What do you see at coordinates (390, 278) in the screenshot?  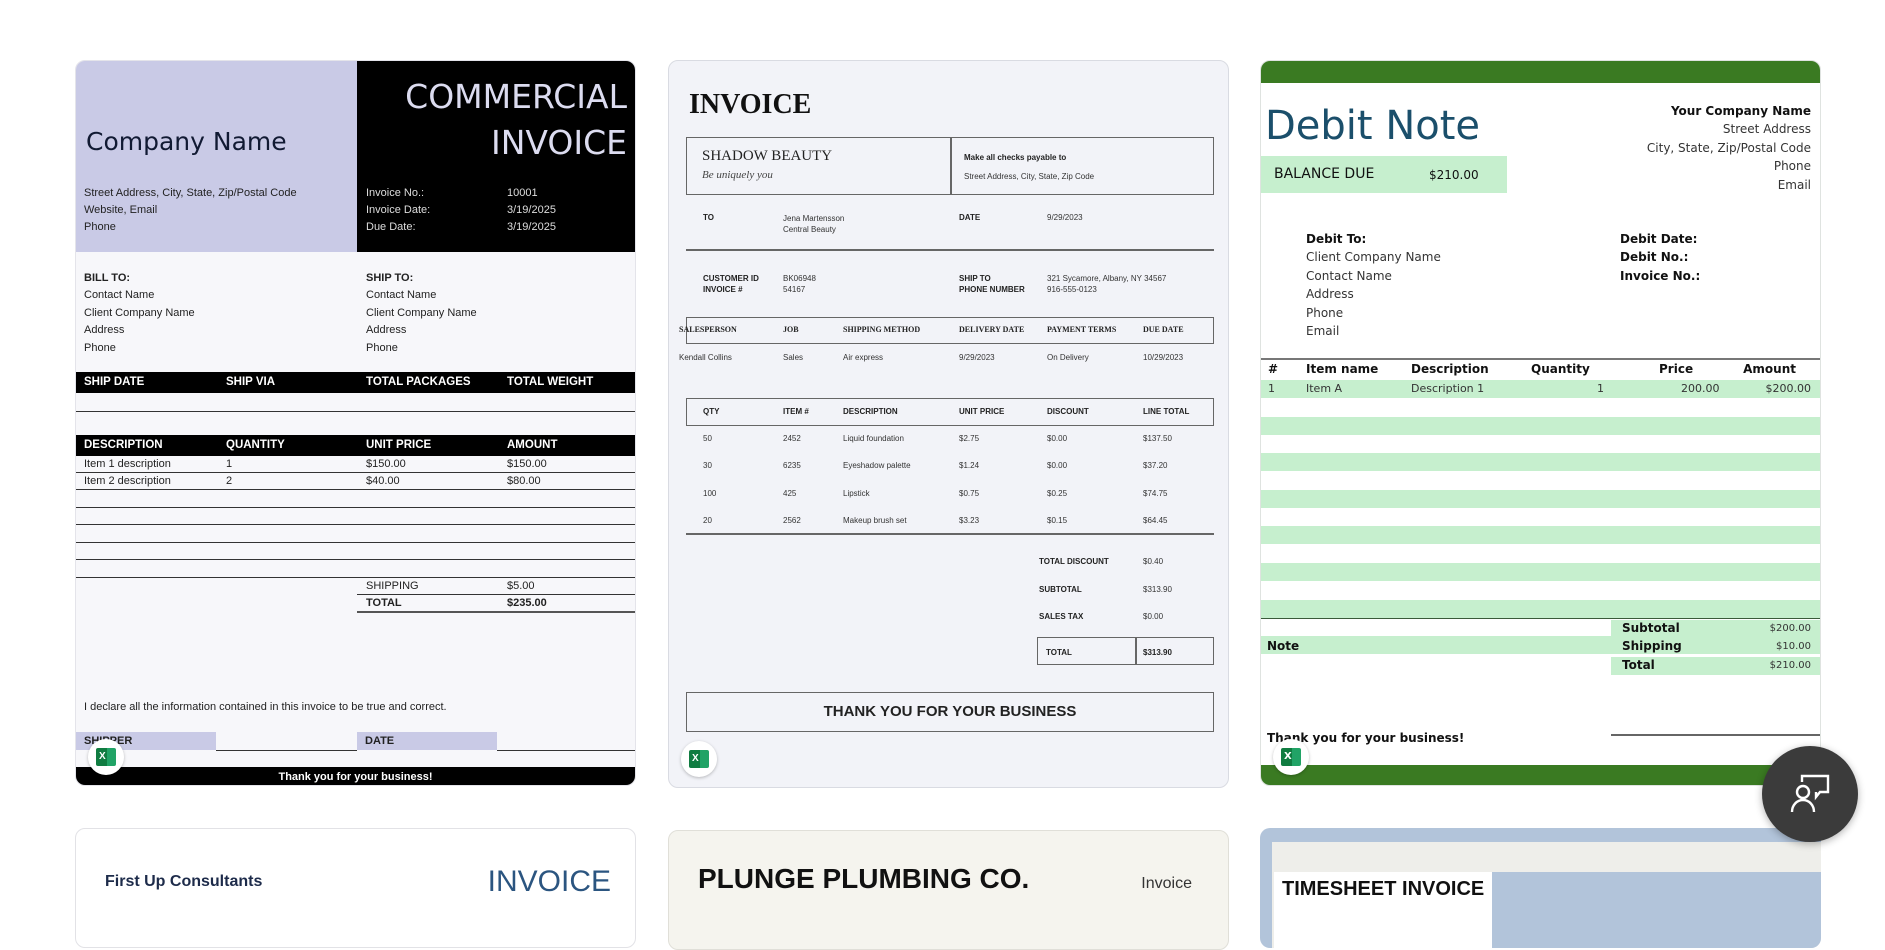 I see `ship-to-heading: SHIP TO:` at bounding box center [390, 278].